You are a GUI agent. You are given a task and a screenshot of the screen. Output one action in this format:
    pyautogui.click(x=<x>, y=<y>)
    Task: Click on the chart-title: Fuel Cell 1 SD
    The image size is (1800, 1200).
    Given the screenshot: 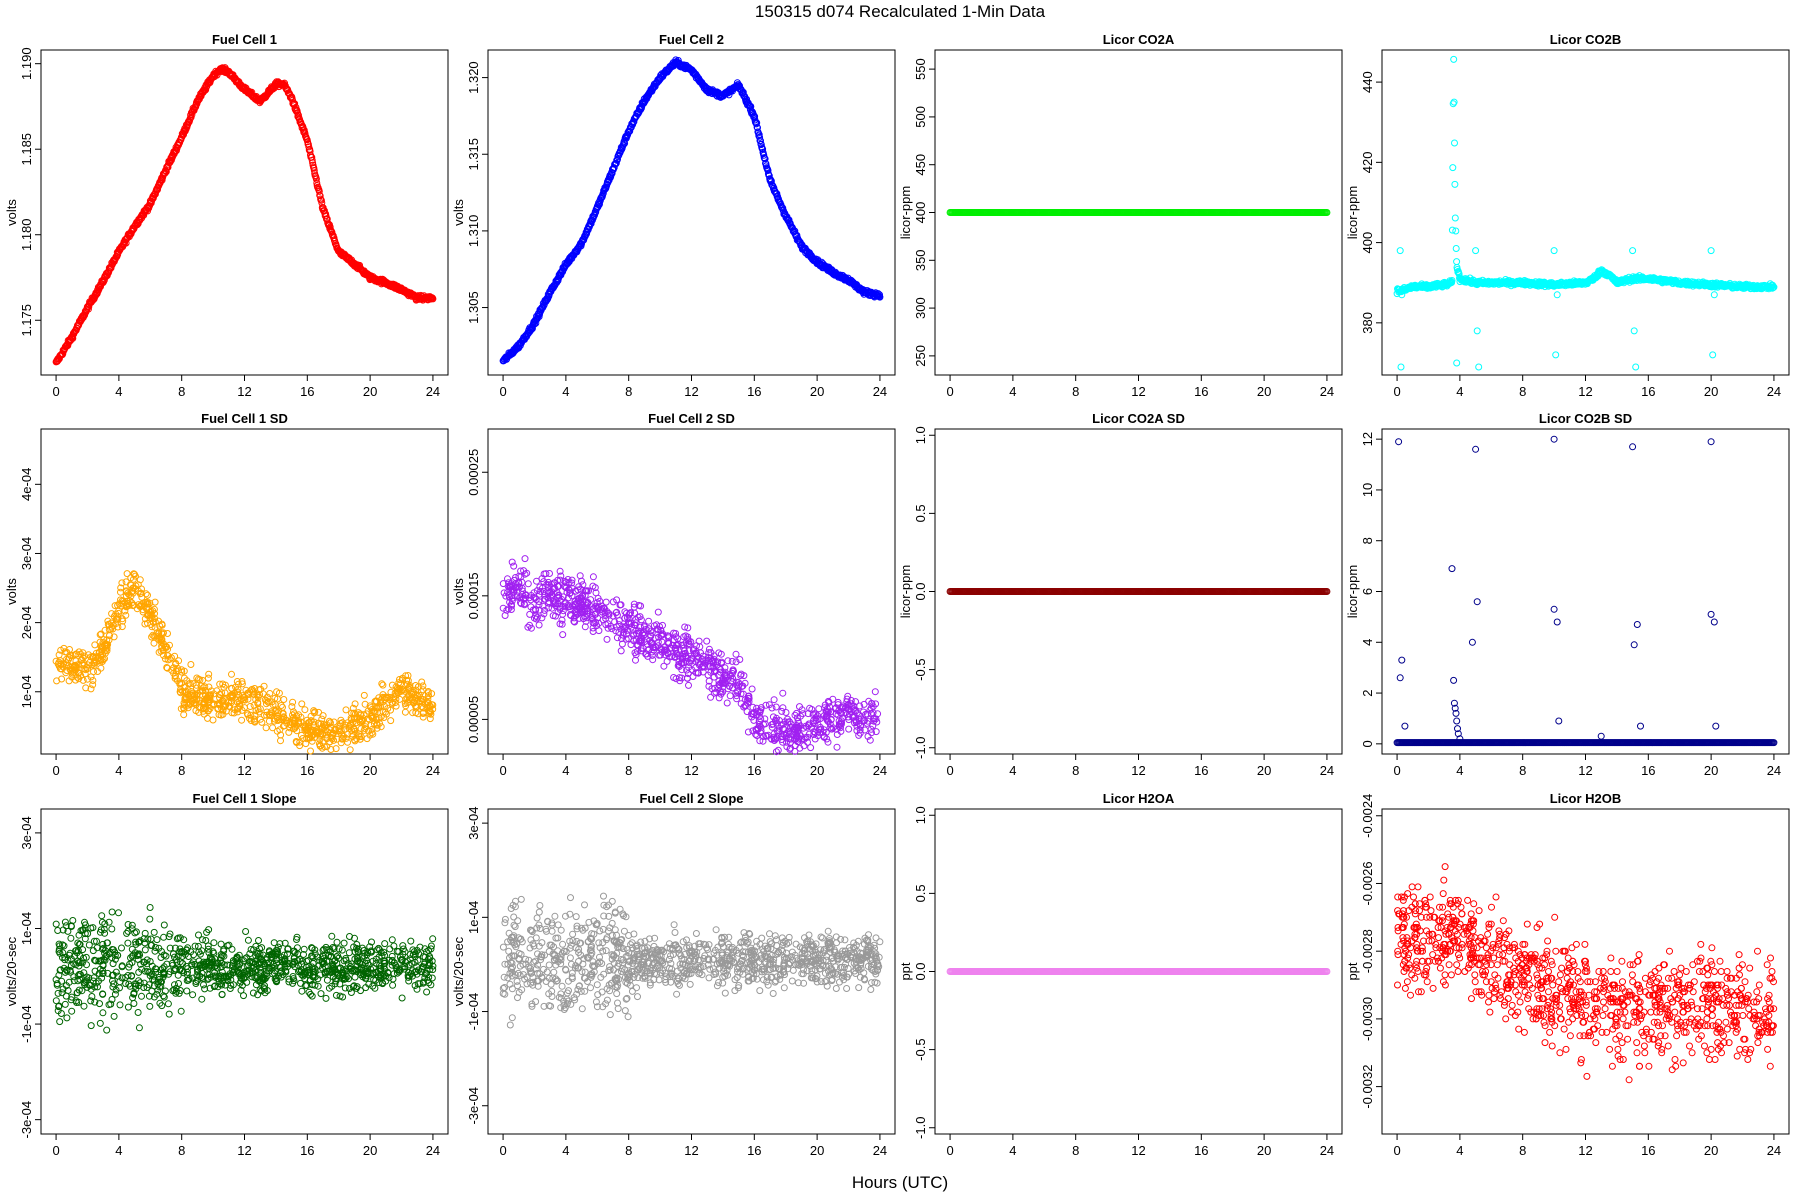 What is the action you would take?
    pyautogui.click(x=244, y=418)
    